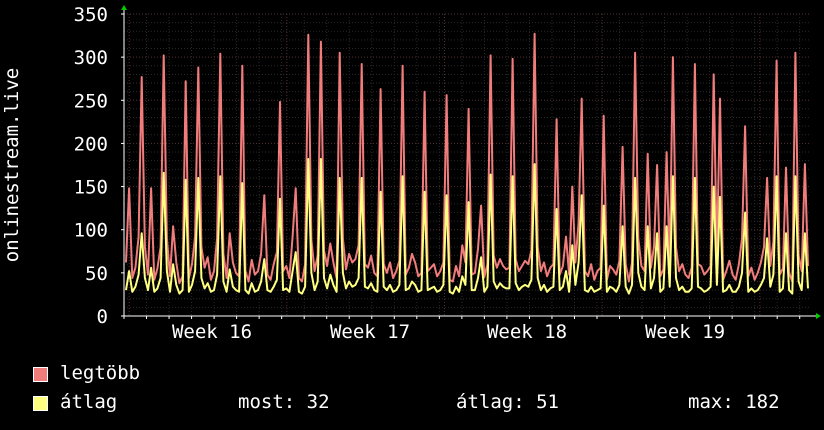 The height and width of the screenshot is (430, 824). What do you see at coordinates (89, 402) in the screenshot?
I see `legend-label-avg: átlag` at bounding box center [89, 402].